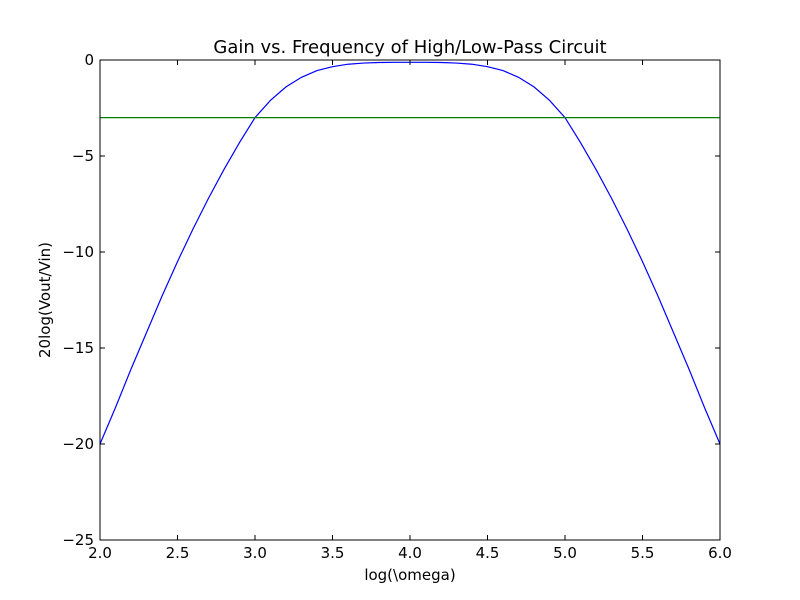 This screenshot has height=600, width=800. I want to click on y-tick-label: −25, so click(78, 540).